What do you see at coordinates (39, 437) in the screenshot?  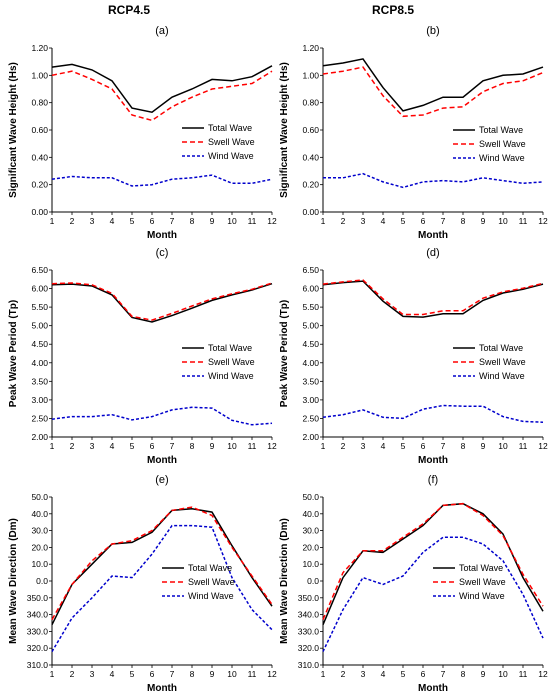 I see `y-tick-label: 2.00` at bounding box center [39, 437].